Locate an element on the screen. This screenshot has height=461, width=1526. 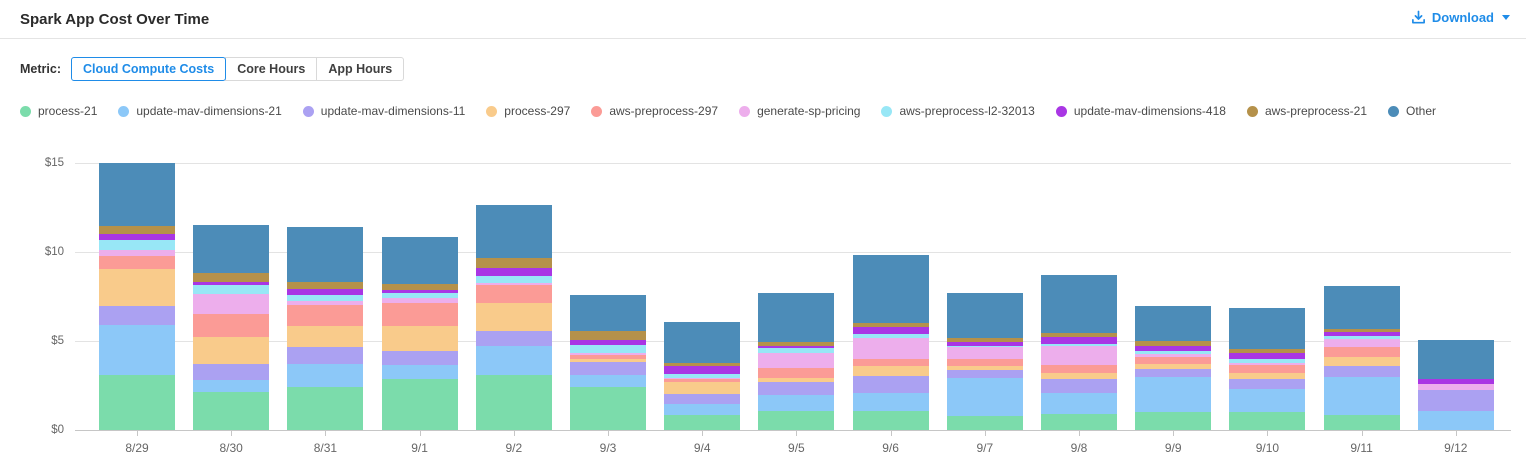
legend-item-aws-preprocess-l2-32013: aws-preprocess-l2-32013 is located at coordinates (958, 111).